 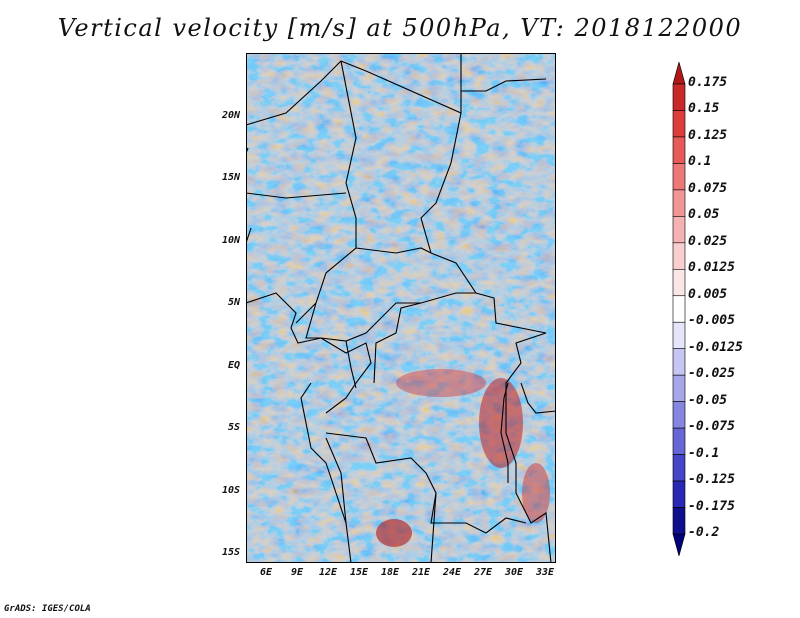 What do you see at coordinates (711, 268) in the screenshot?
I see `colorbar-label: 0.0125` at bounding box center [711, 268].